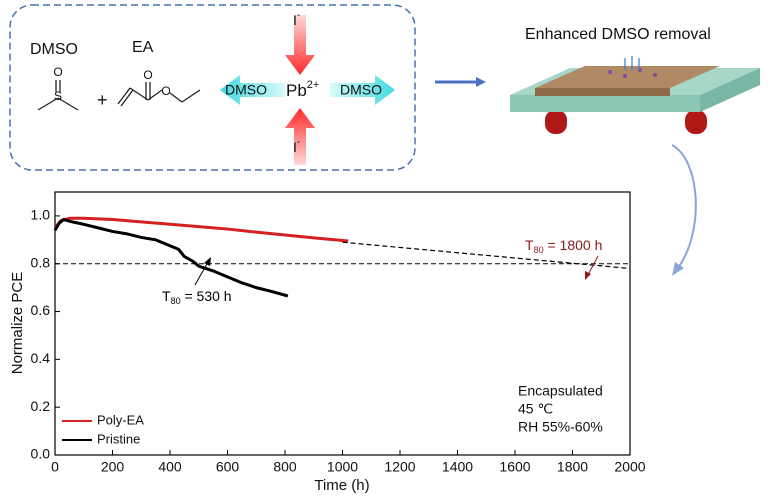 The width and height of the screenshot is (770, 500). I want to click on fit-line, so click(486, 255).